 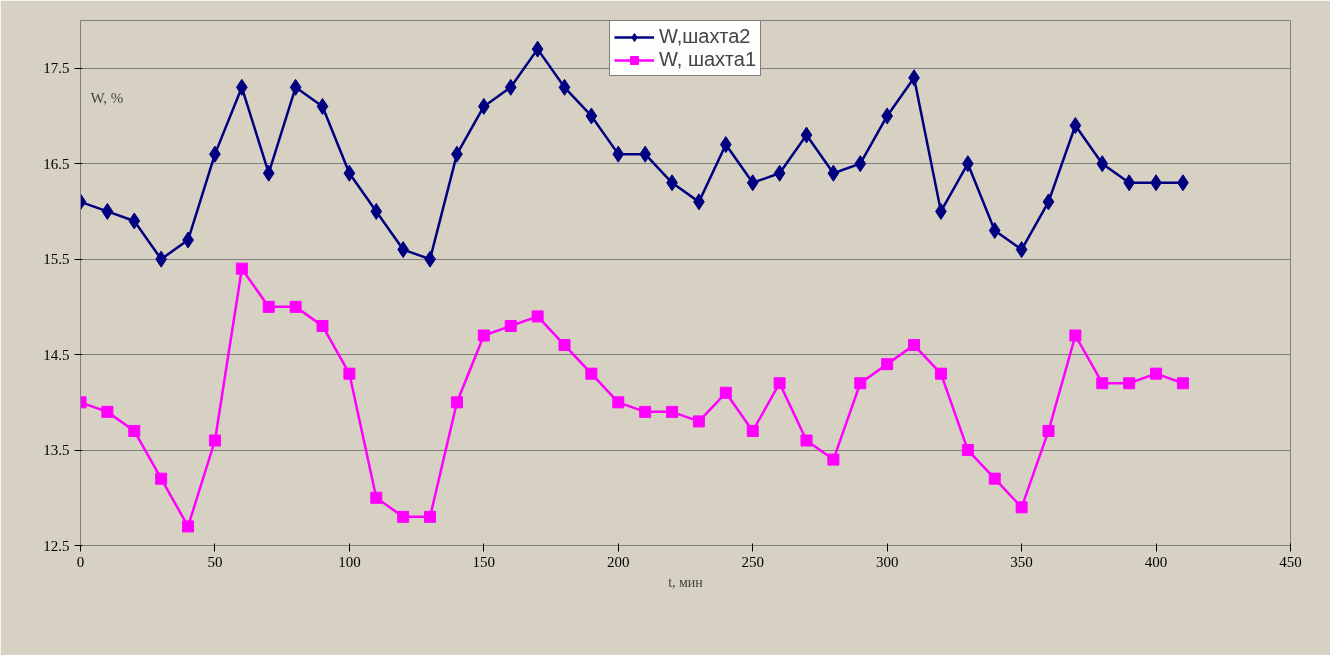 I want to click on x-tick-label: 100, so click(x=349, y=561).